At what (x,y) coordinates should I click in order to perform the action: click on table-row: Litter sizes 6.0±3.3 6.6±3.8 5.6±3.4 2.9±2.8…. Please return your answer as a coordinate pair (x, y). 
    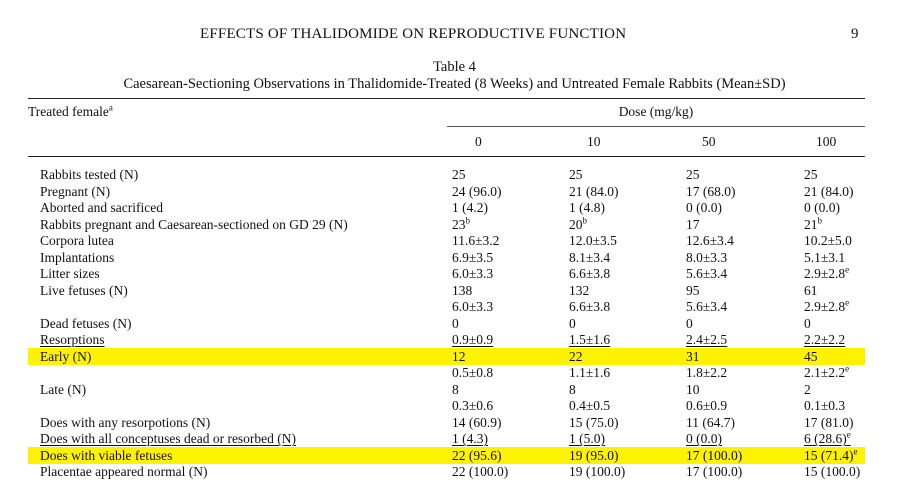
    Looking at the image, I should click on (454, 273).